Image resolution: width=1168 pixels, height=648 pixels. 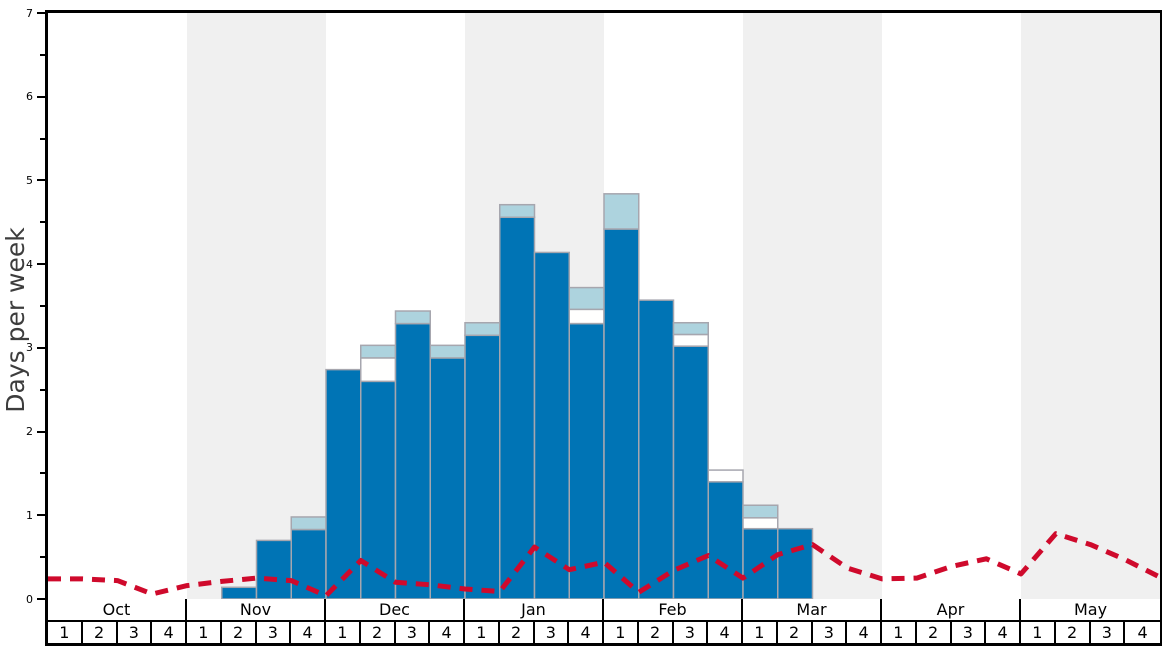 What do you see at coordinates (117, 609) in the screenshot?
I see `month-cell-oct: Oct` at bounding box center [117, 609].